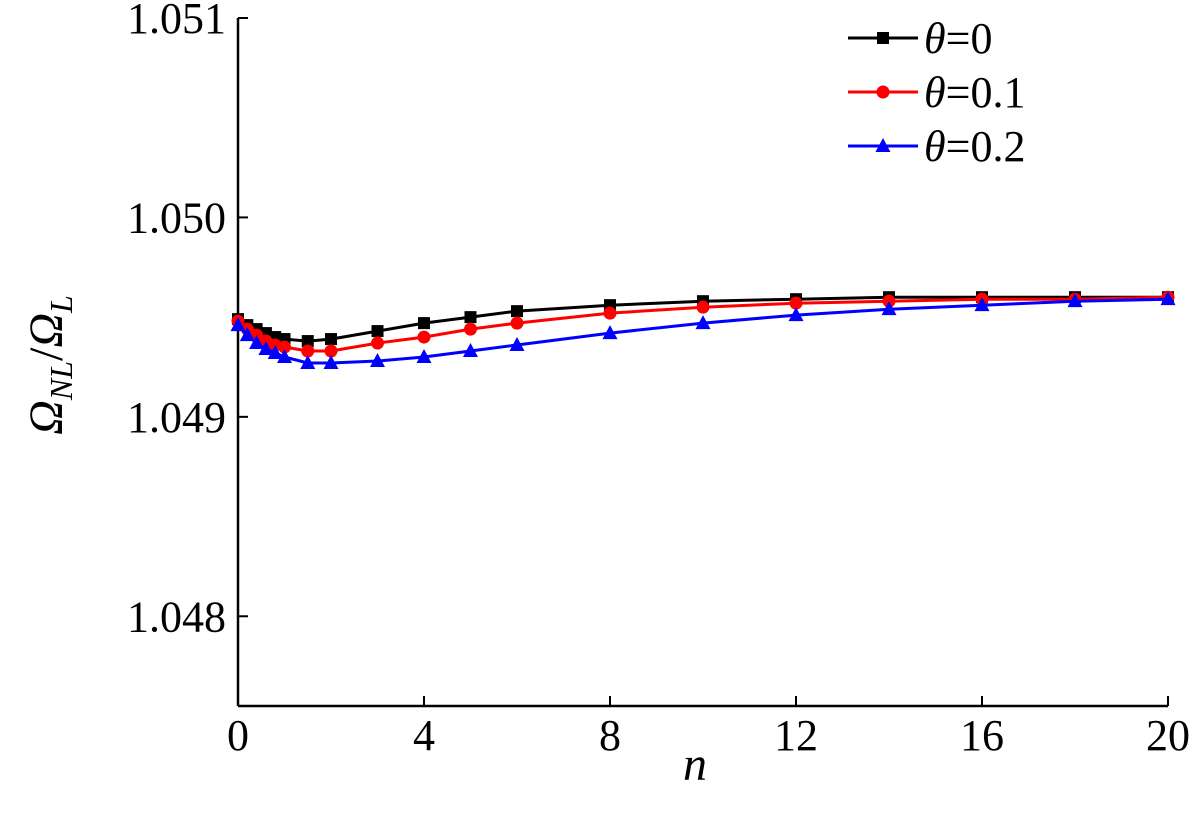 This screenshot has height=814, width=1200. Describe the element at coordinates (176, 21) in the screenshot. I see `y-tick-label: 1.051` at that location.